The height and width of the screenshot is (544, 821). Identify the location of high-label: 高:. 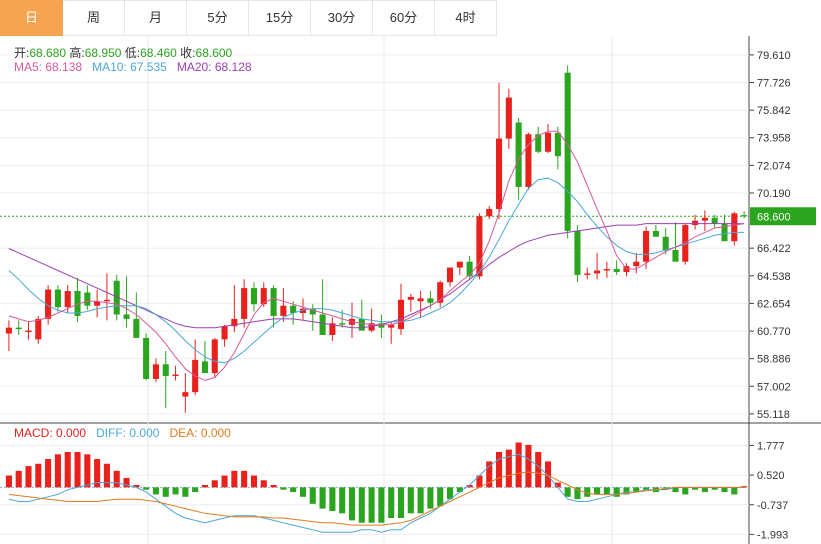
(77, 53).